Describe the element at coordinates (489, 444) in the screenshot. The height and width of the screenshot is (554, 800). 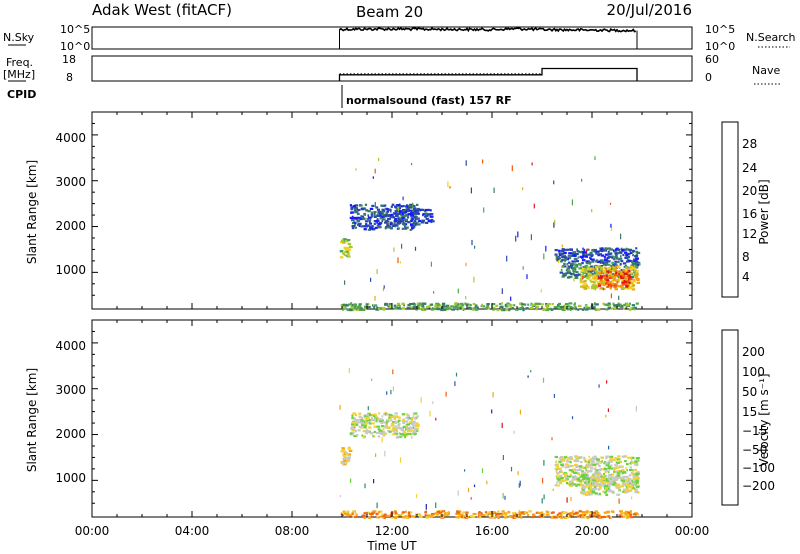
I see `velocity-data` at that location.